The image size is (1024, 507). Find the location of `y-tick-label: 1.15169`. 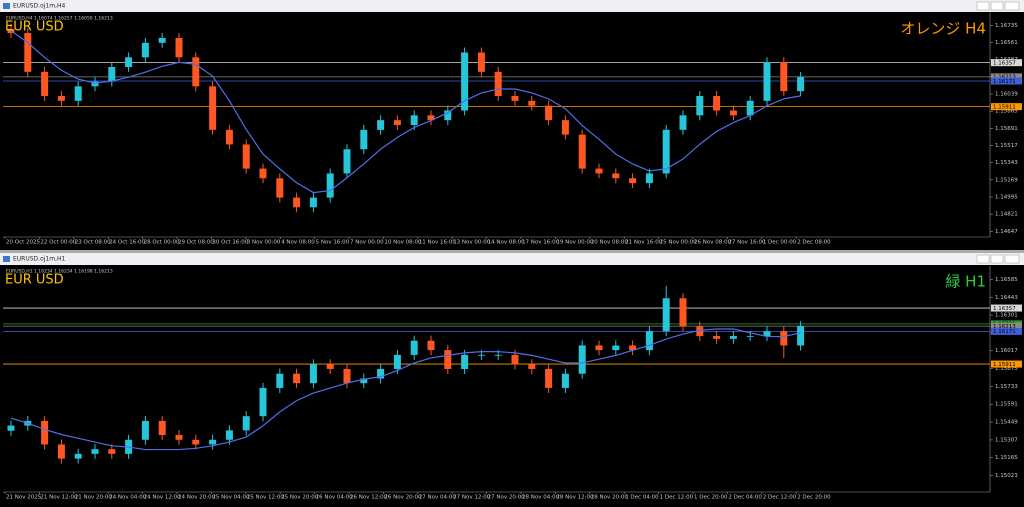

y-tick-label: 1.15169 is located at coordinates (1006, 180).